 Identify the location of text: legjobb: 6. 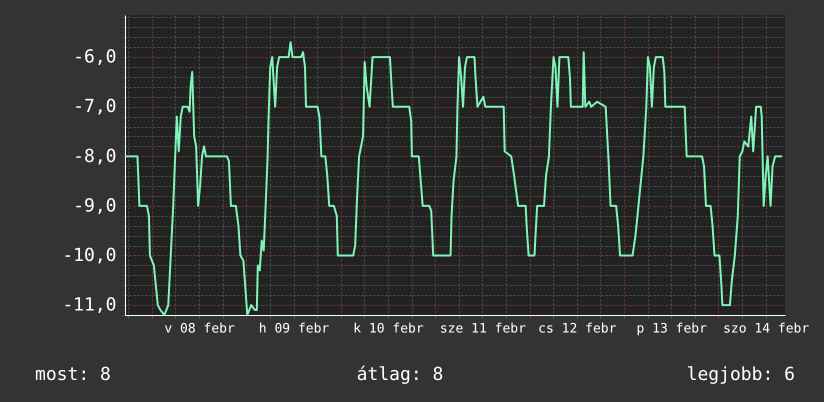
(740, 374).